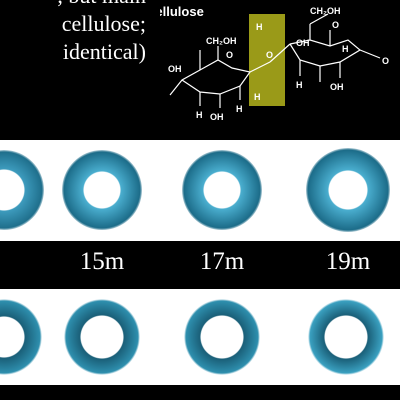 Image resolution: width=400 pixels, height=400 pixels. I want to click on caption-line-2: , but main, so click(73, 5).